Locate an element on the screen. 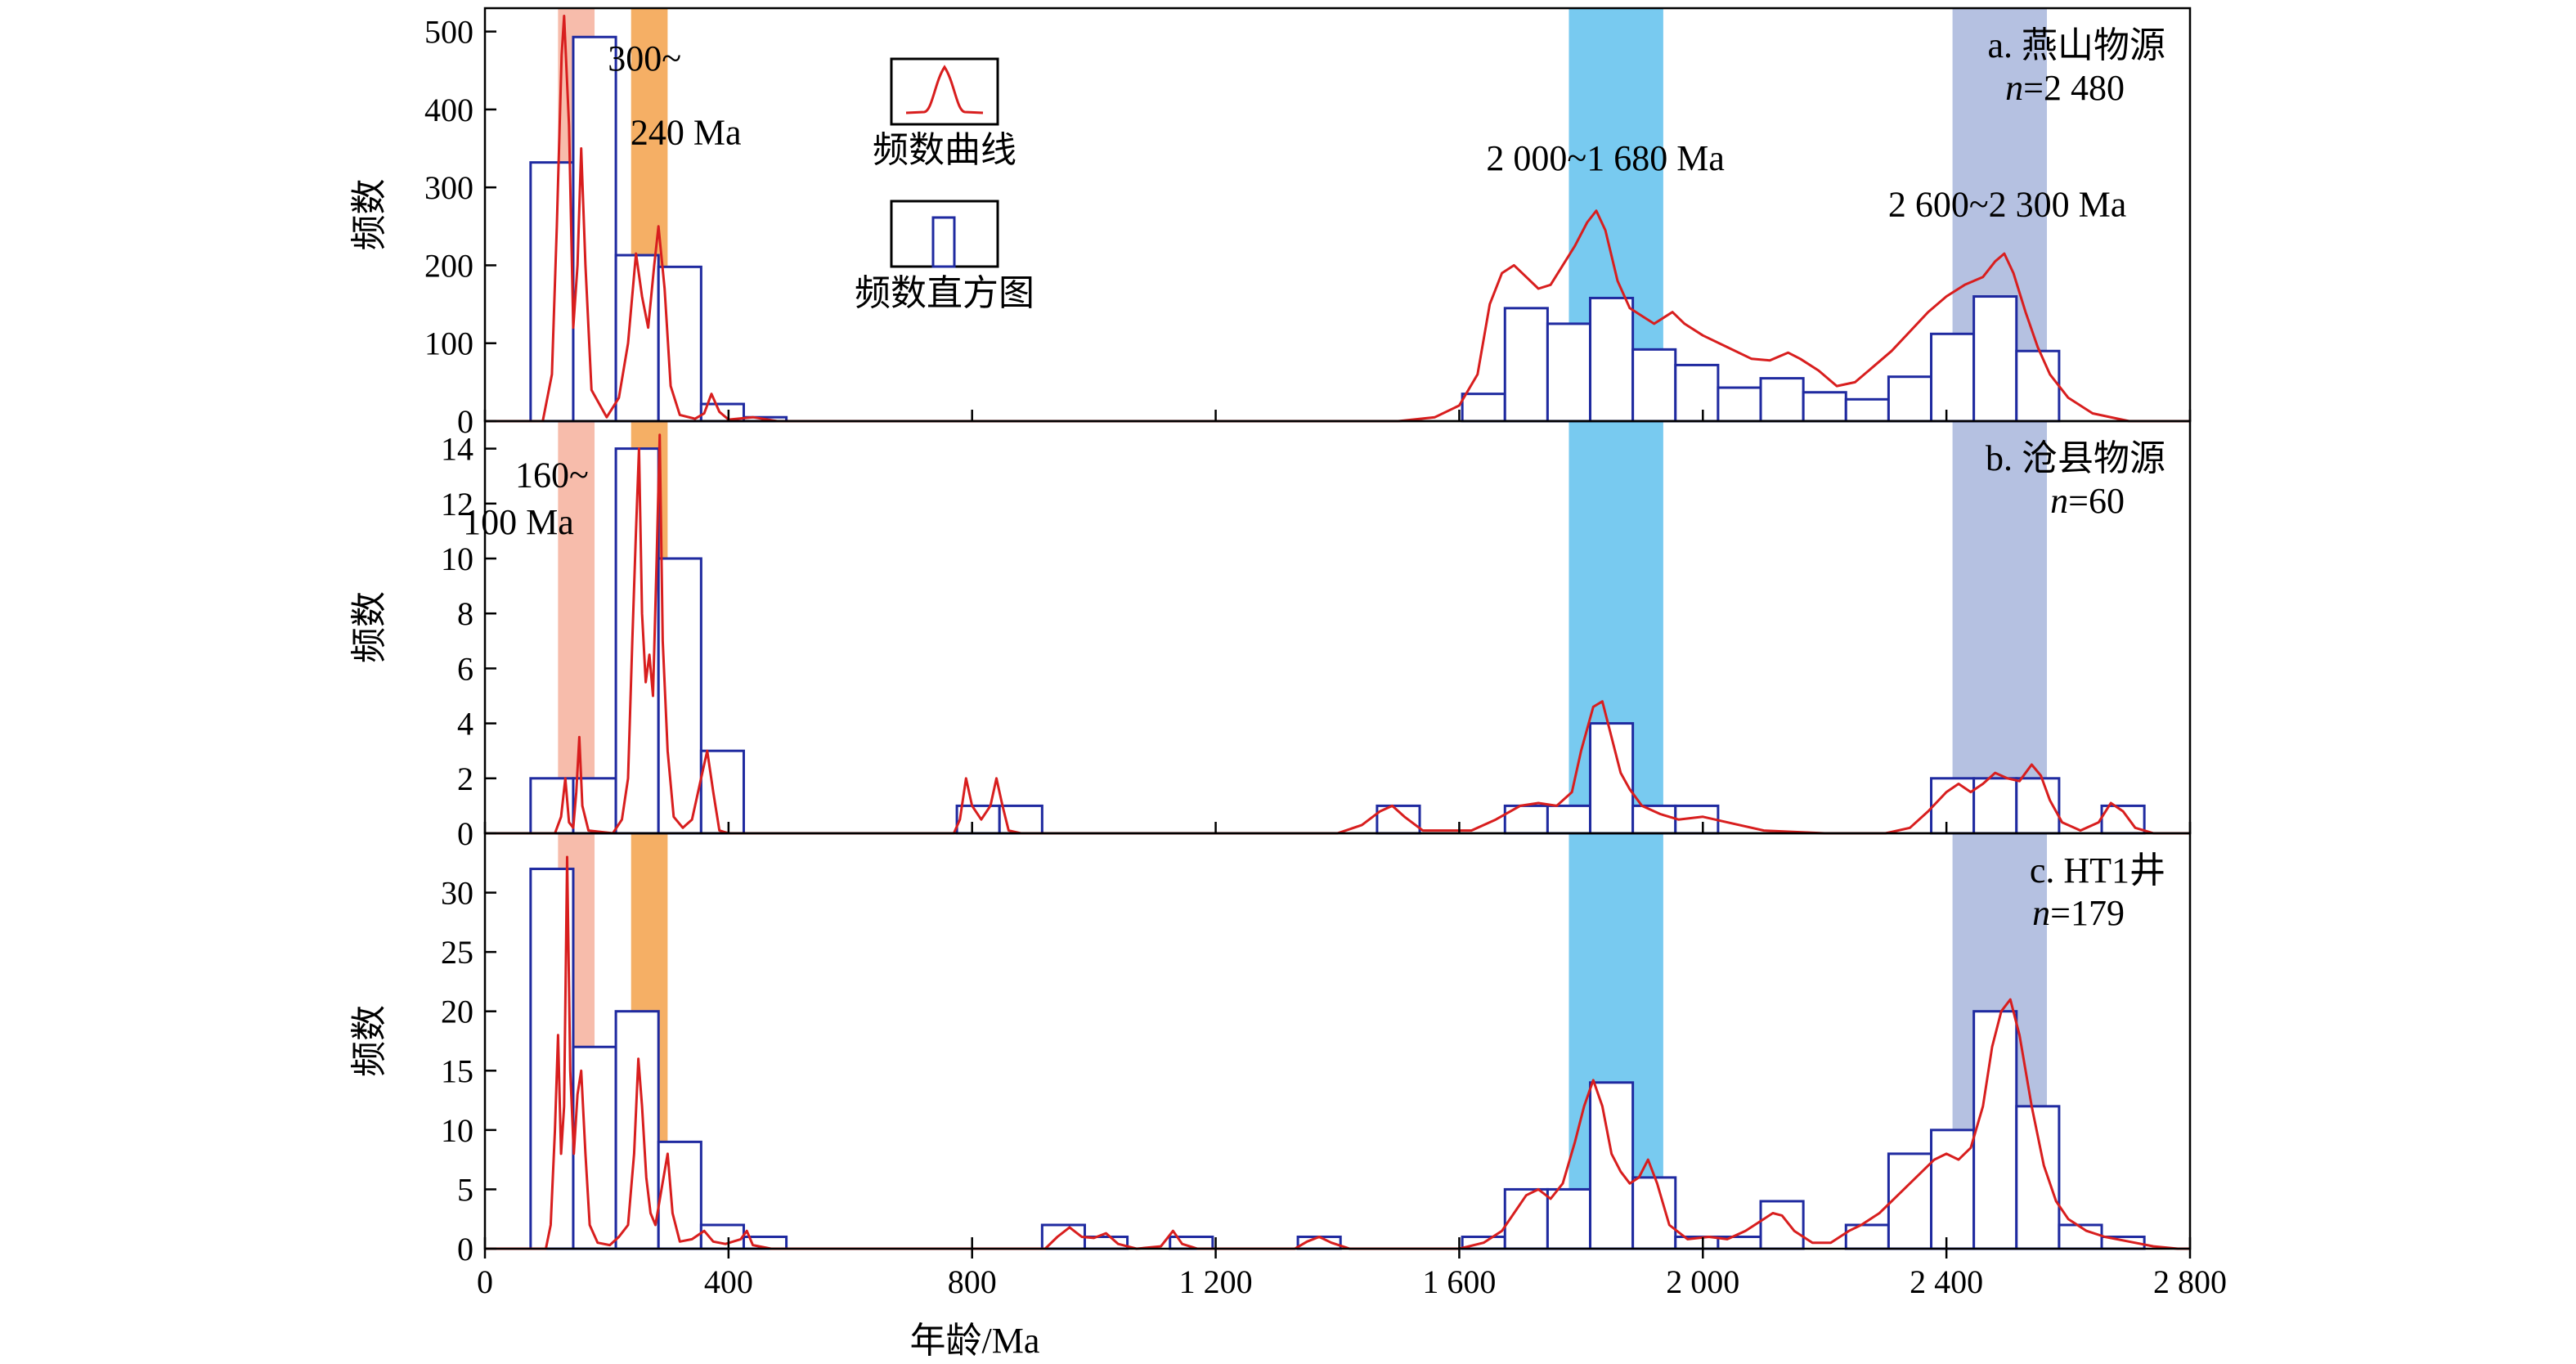 This screenshot has height=1364, width=2576. legend: 频数曲线 频数直方图 is located at coordinates (944, 185).